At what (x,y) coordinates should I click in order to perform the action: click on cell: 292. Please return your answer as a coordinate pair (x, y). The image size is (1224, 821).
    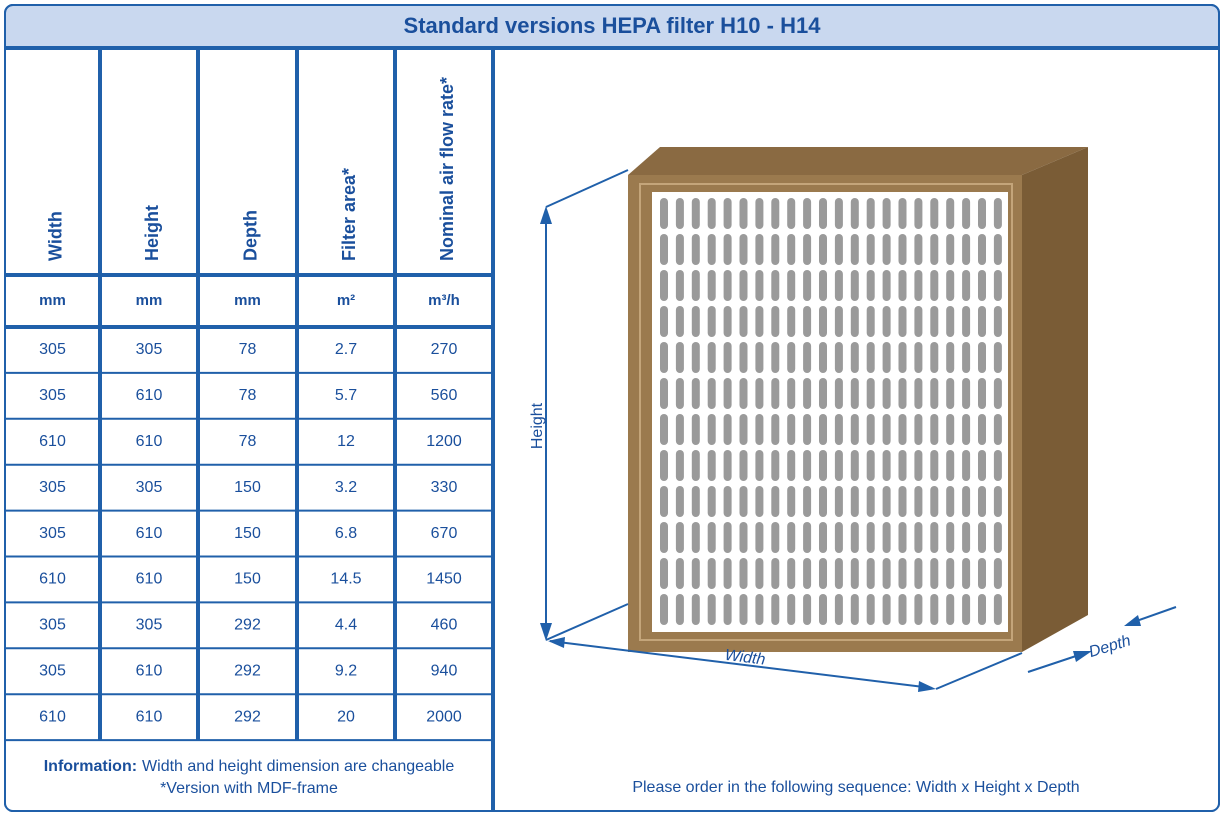
    Looking at the image, I should click on (247, 716).